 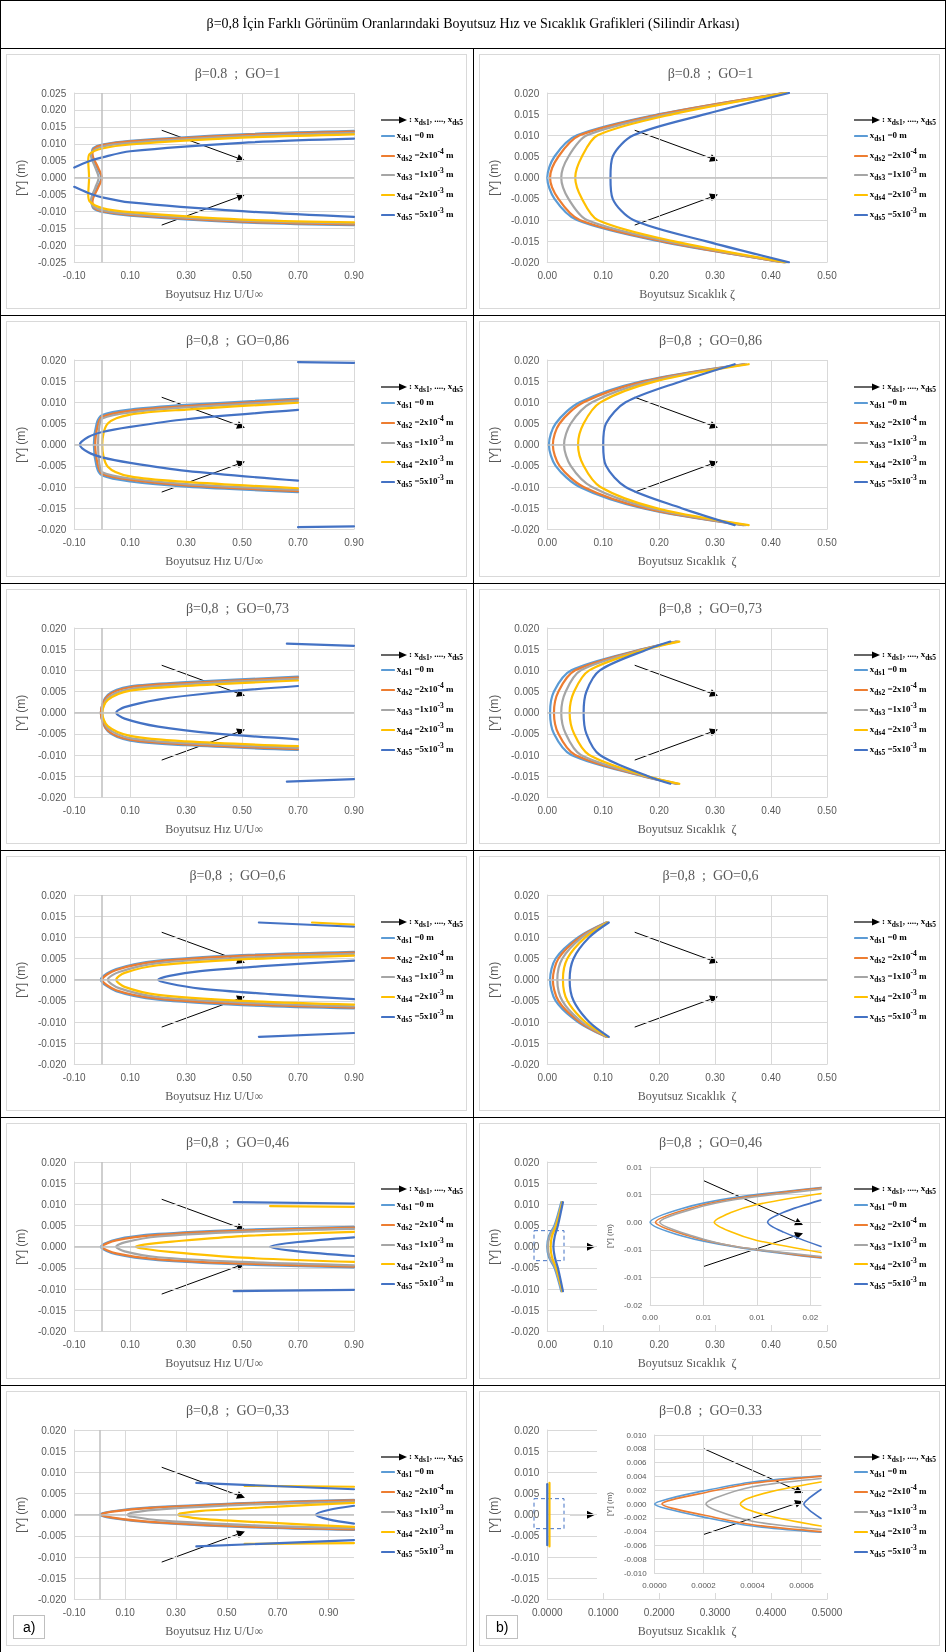 What do you see at coordinates (710, 73) in the screenshot?
I see `chart-title: β=0.8 ; GO=1` at bounding box center [710, 73].